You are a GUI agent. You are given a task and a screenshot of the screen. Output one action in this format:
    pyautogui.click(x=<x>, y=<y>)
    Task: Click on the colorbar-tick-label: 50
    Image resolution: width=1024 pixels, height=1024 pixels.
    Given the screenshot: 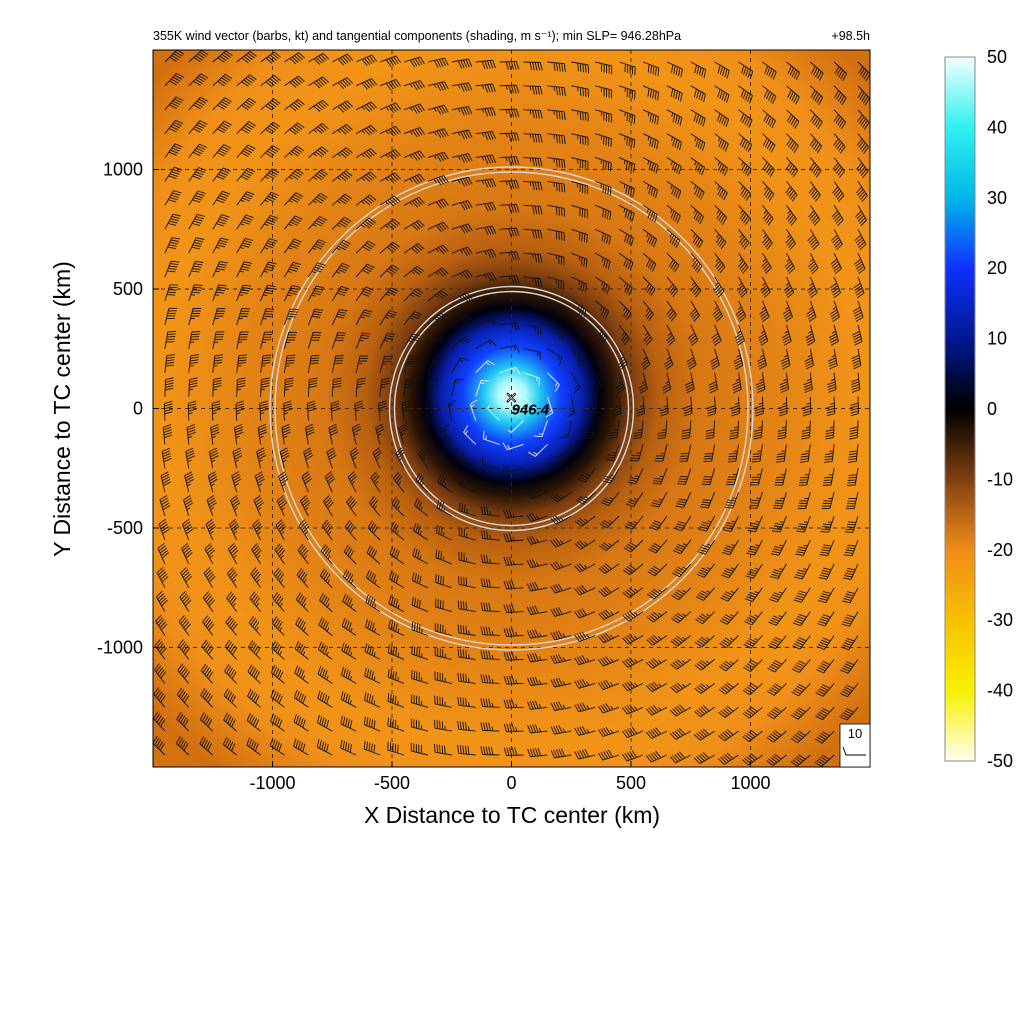 What is the action you would take?
    pyautogui.click(x=997, y=57)
    